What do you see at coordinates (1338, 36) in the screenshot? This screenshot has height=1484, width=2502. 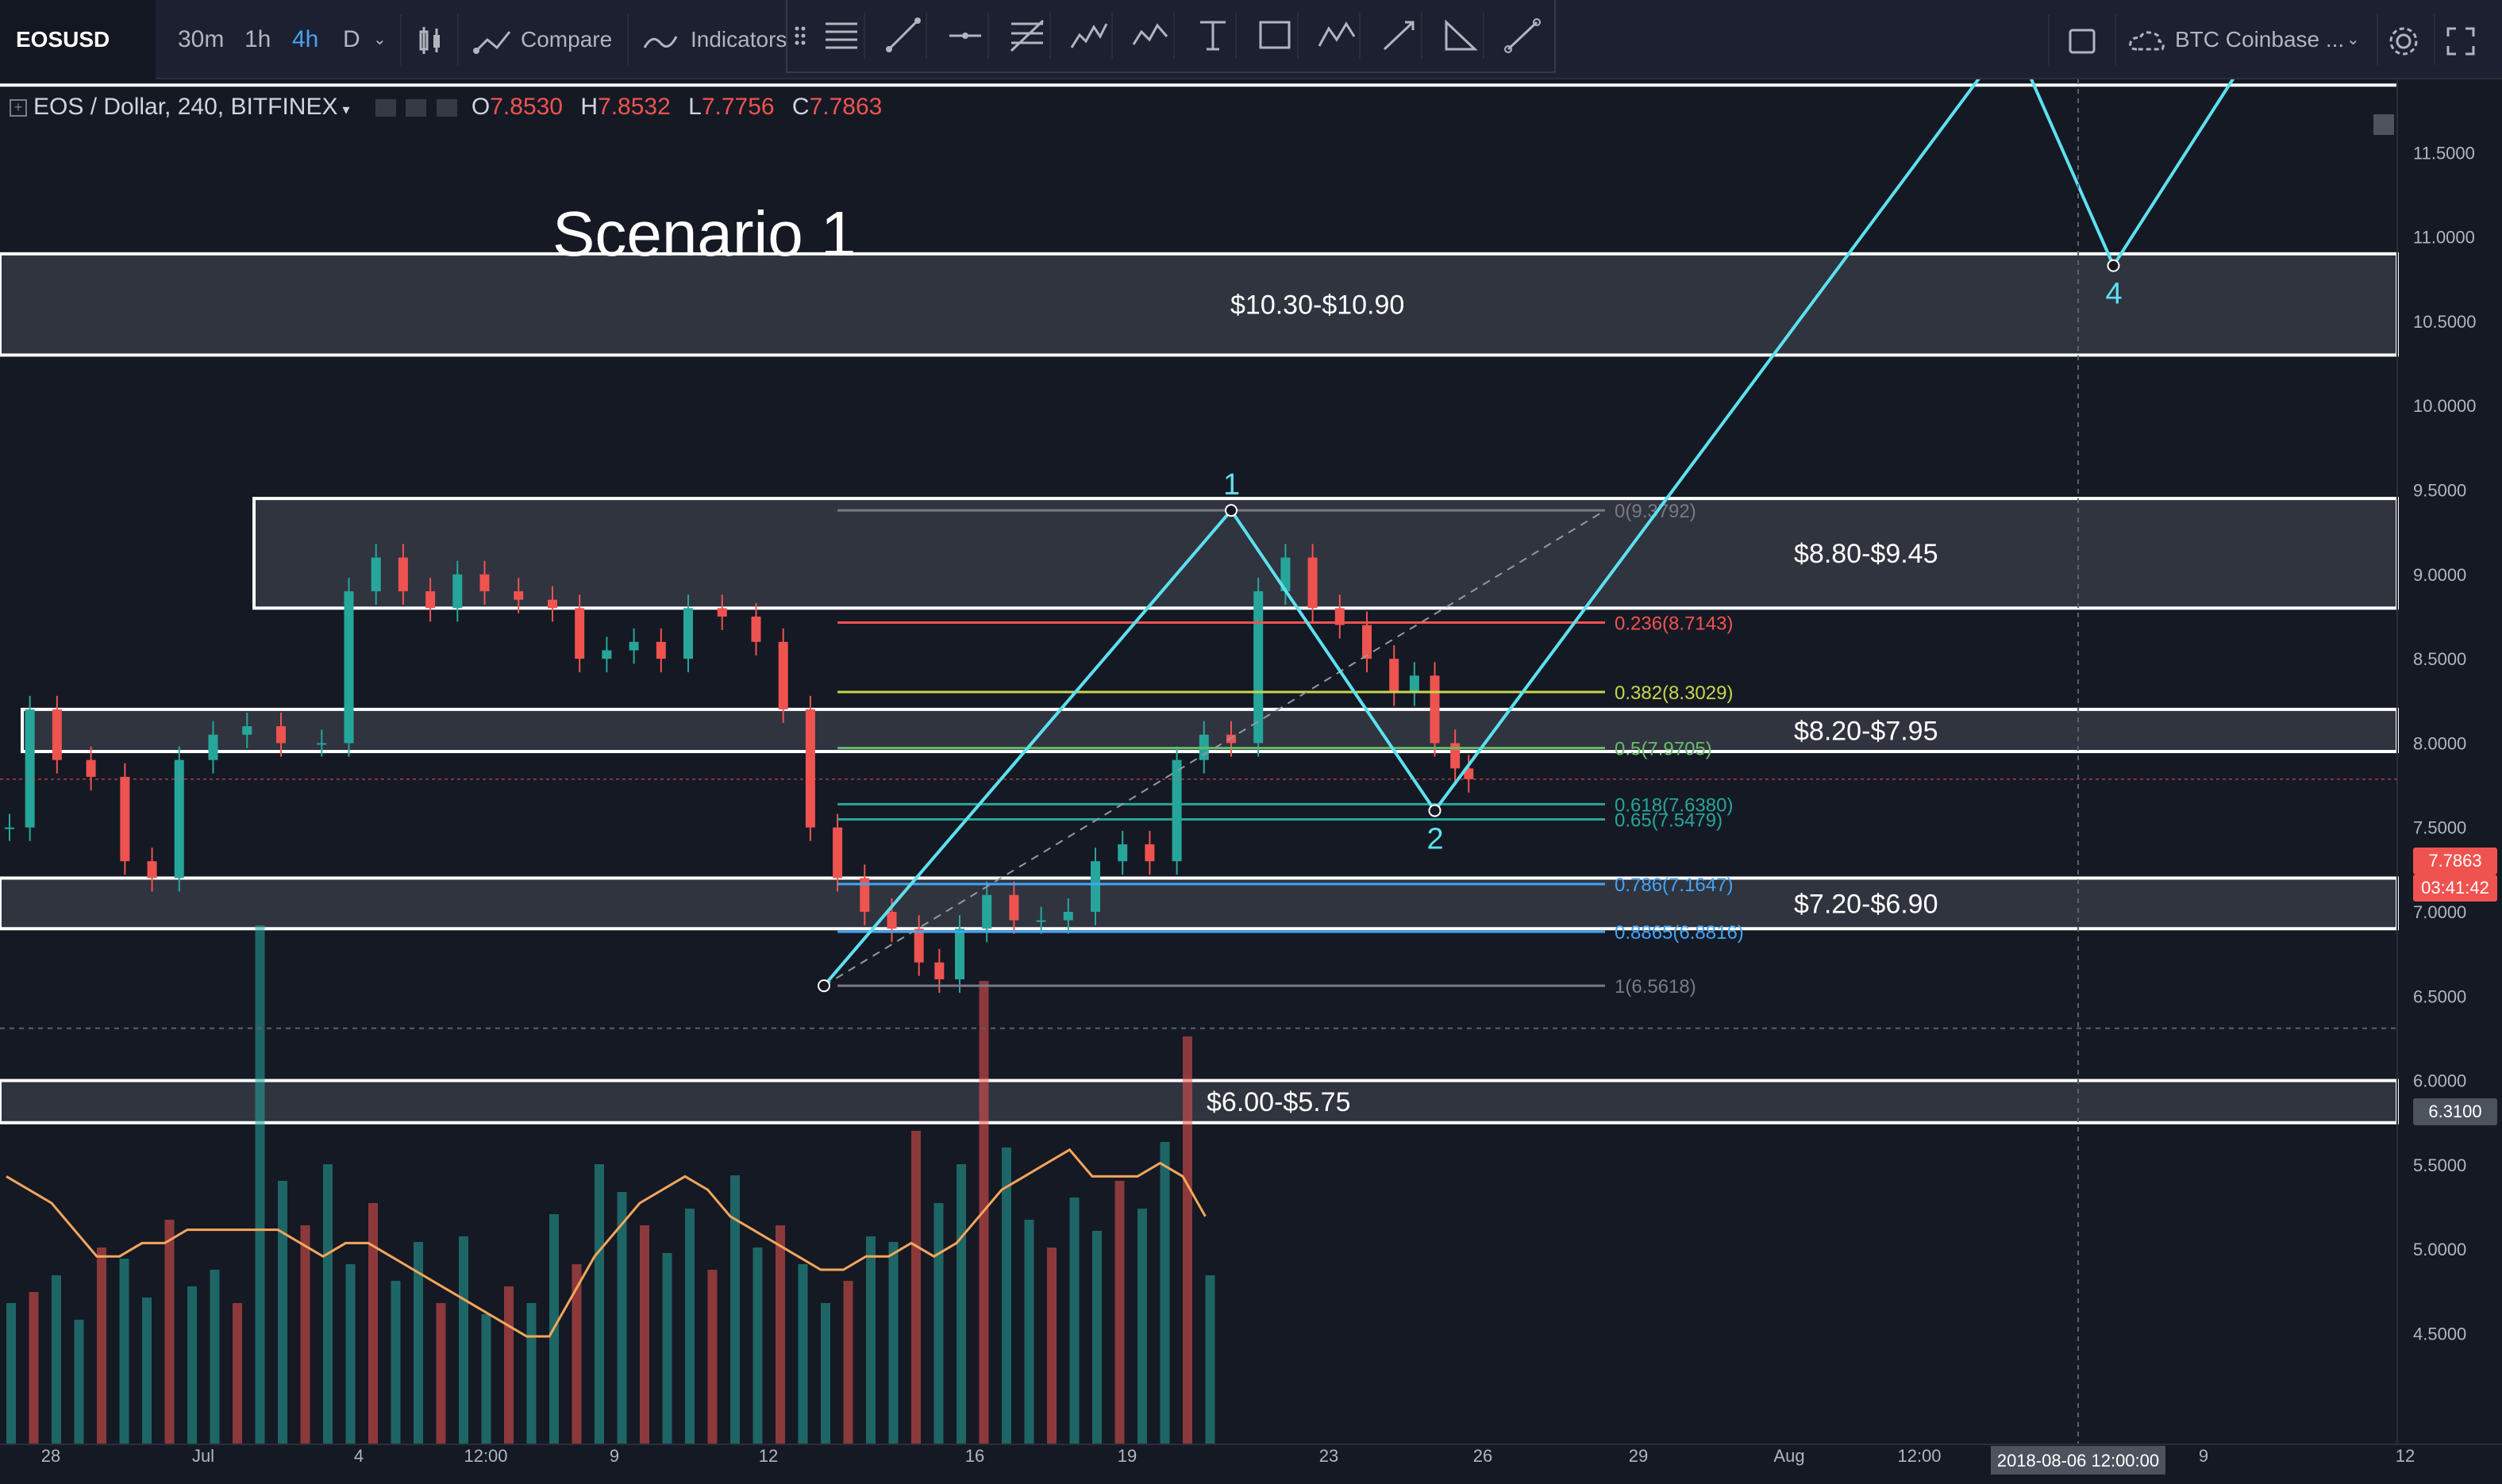 I see `abcd-pattern-icon` at bounding box center [1338, 36].